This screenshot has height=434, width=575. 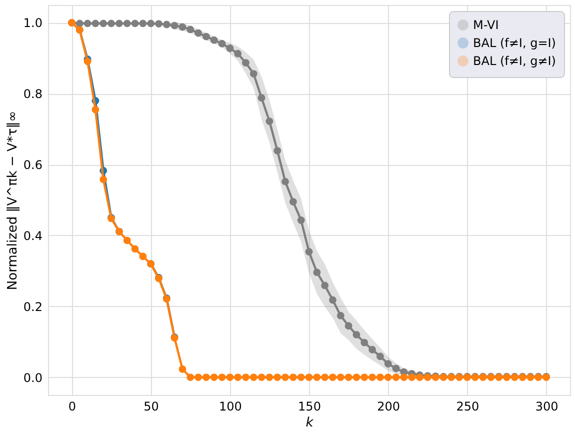 I want to click on legend-label: BAL (f≠I, g≠I), so click(x=514, y=61).